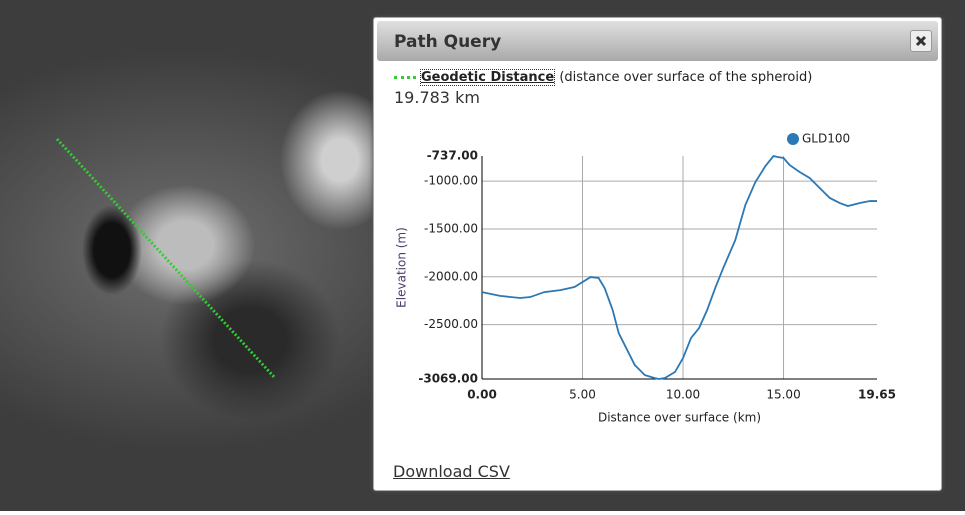  I want to click on x-axis-label: Distance over surface (km), so click(679, 418).